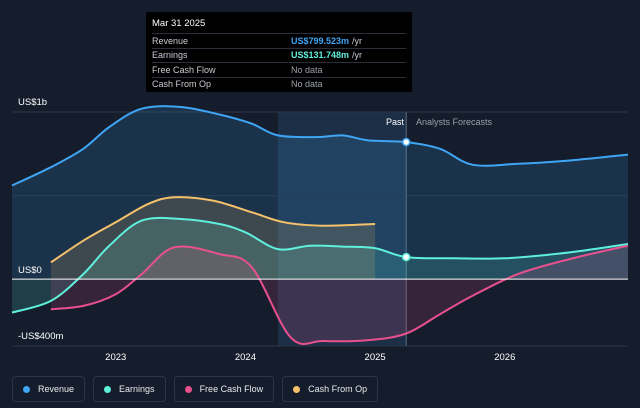 This screenshot has width=640, height=408. Describe the element at coordinates (115, 357) in the screenshot. I see `x-tick-label: 2023` at that location.